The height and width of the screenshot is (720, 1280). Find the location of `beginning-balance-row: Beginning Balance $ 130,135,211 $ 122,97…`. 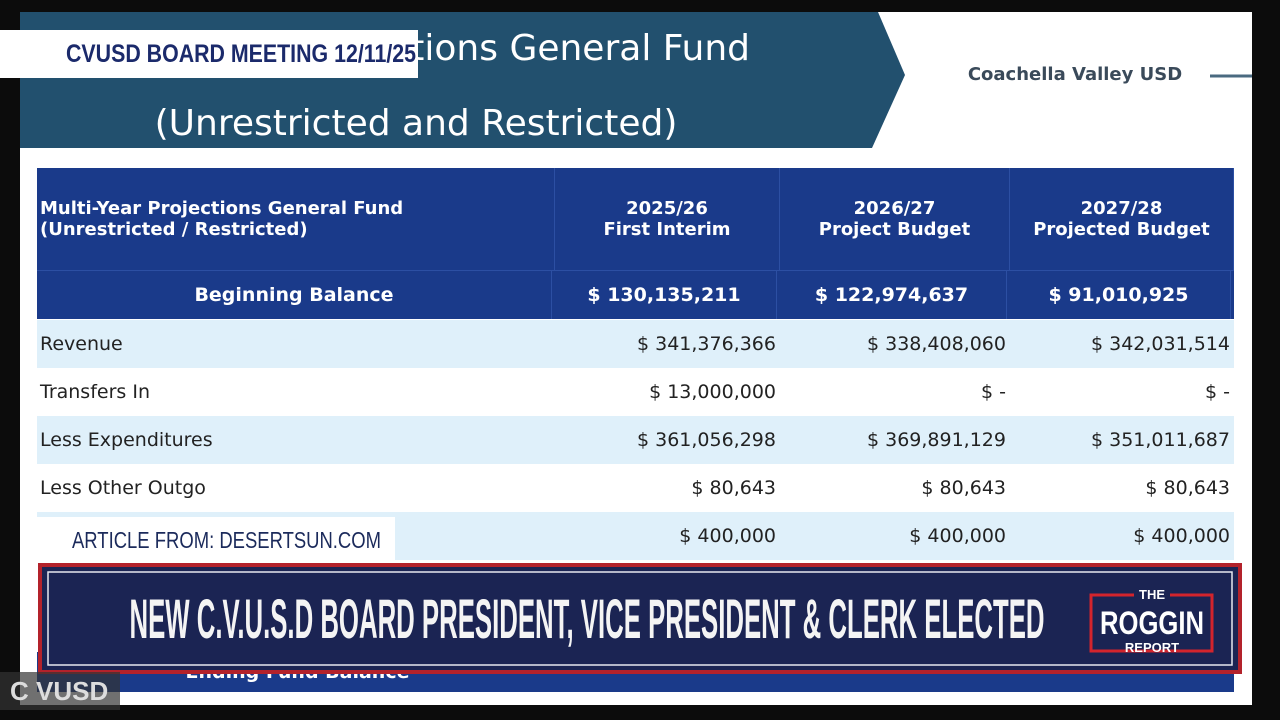

beginning-balance-row: Beginning Balance $ 130,135,211 $ 122,97… is located at coordinates (635, 294).